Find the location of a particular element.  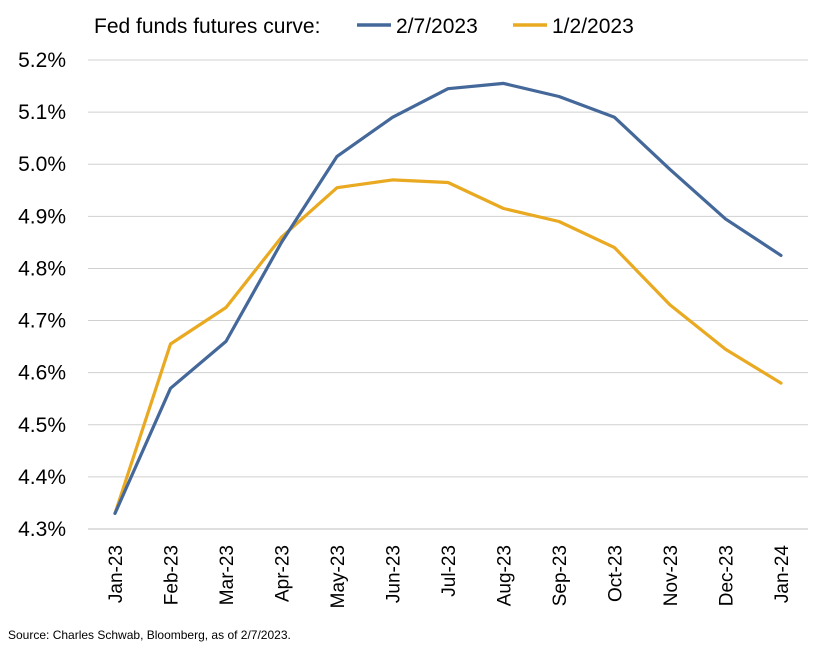

x-tick-label: Jan-23 is located at coordinates (116, 574).